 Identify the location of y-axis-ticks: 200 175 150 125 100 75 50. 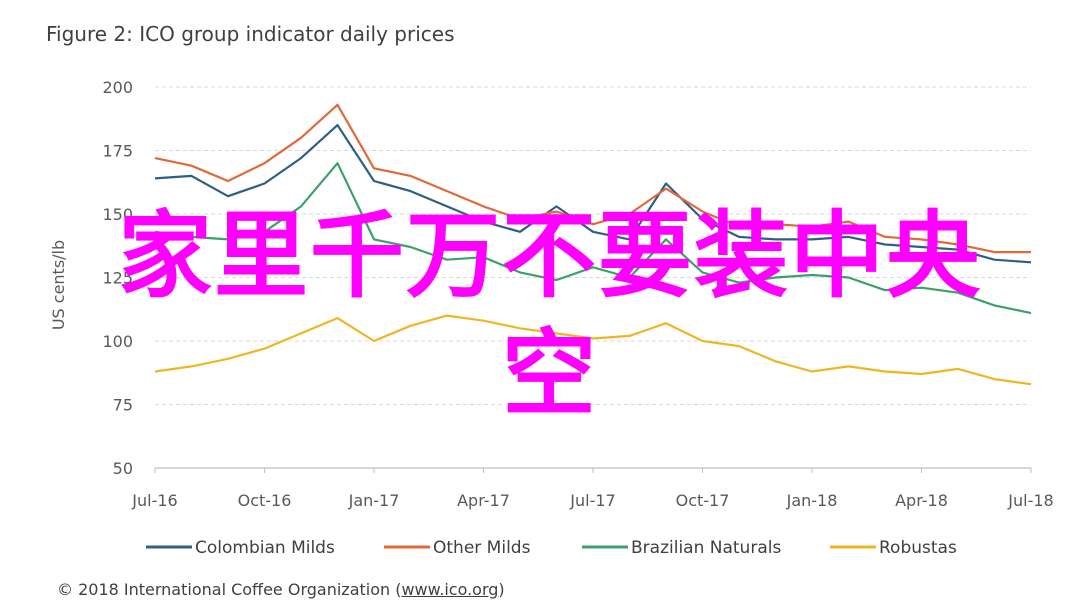
(117, 278).